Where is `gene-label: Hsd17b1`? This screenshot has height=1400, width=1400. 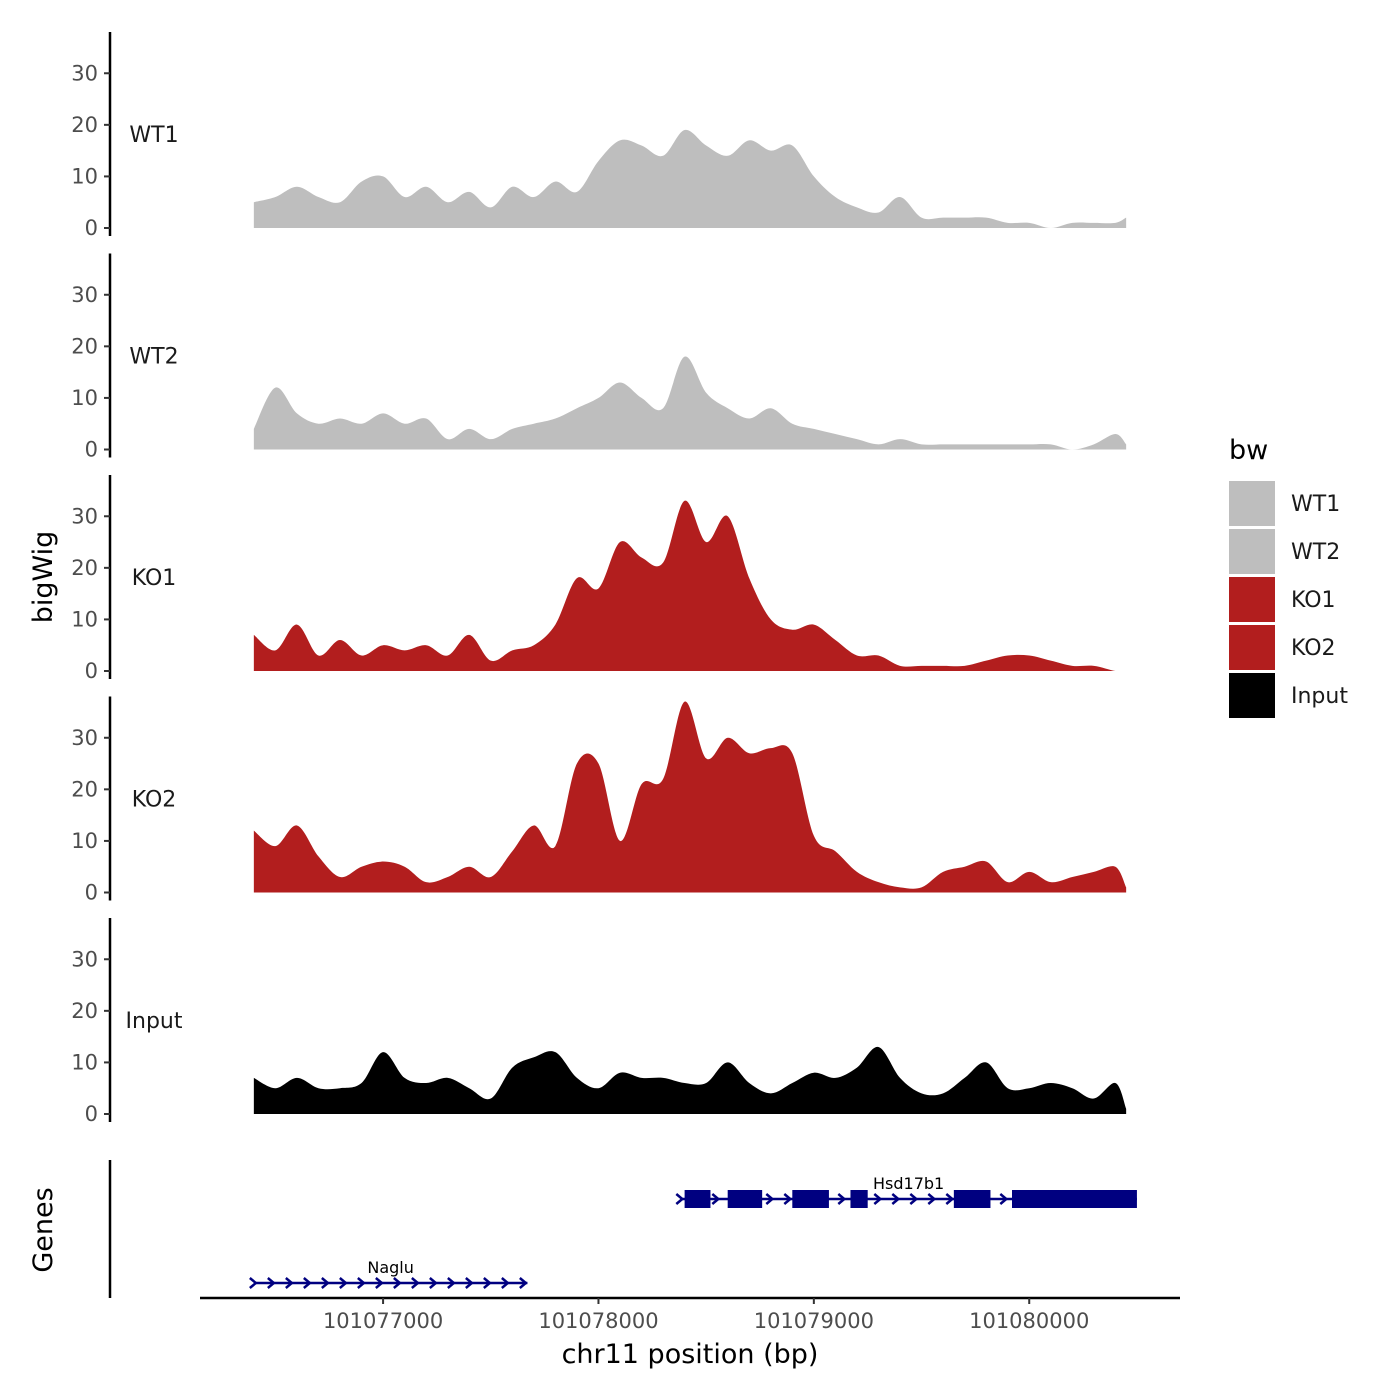 gene-label: Hsd17b1 is located at coordinates (908, 1183).